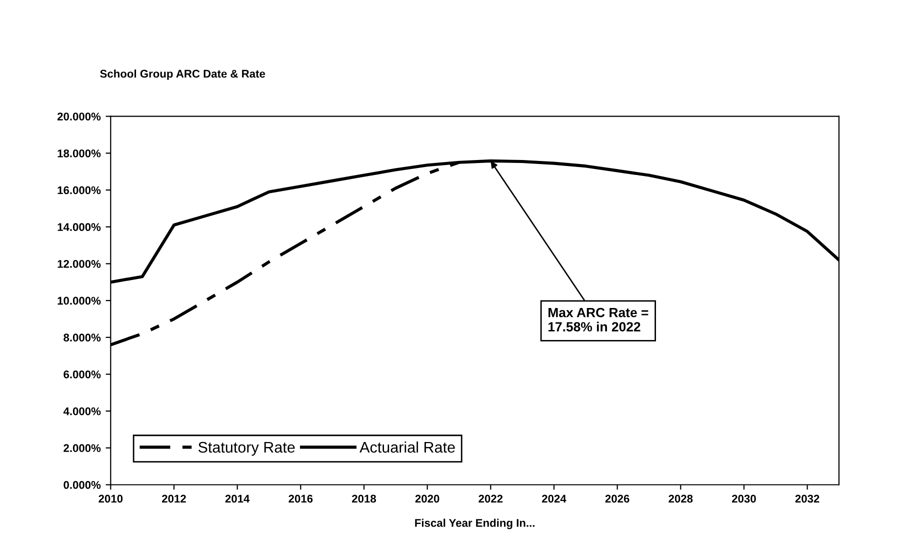 This screenshot has width=907, height=554. I want to click on y-tick-label: 12.000%, so click(79, 264).